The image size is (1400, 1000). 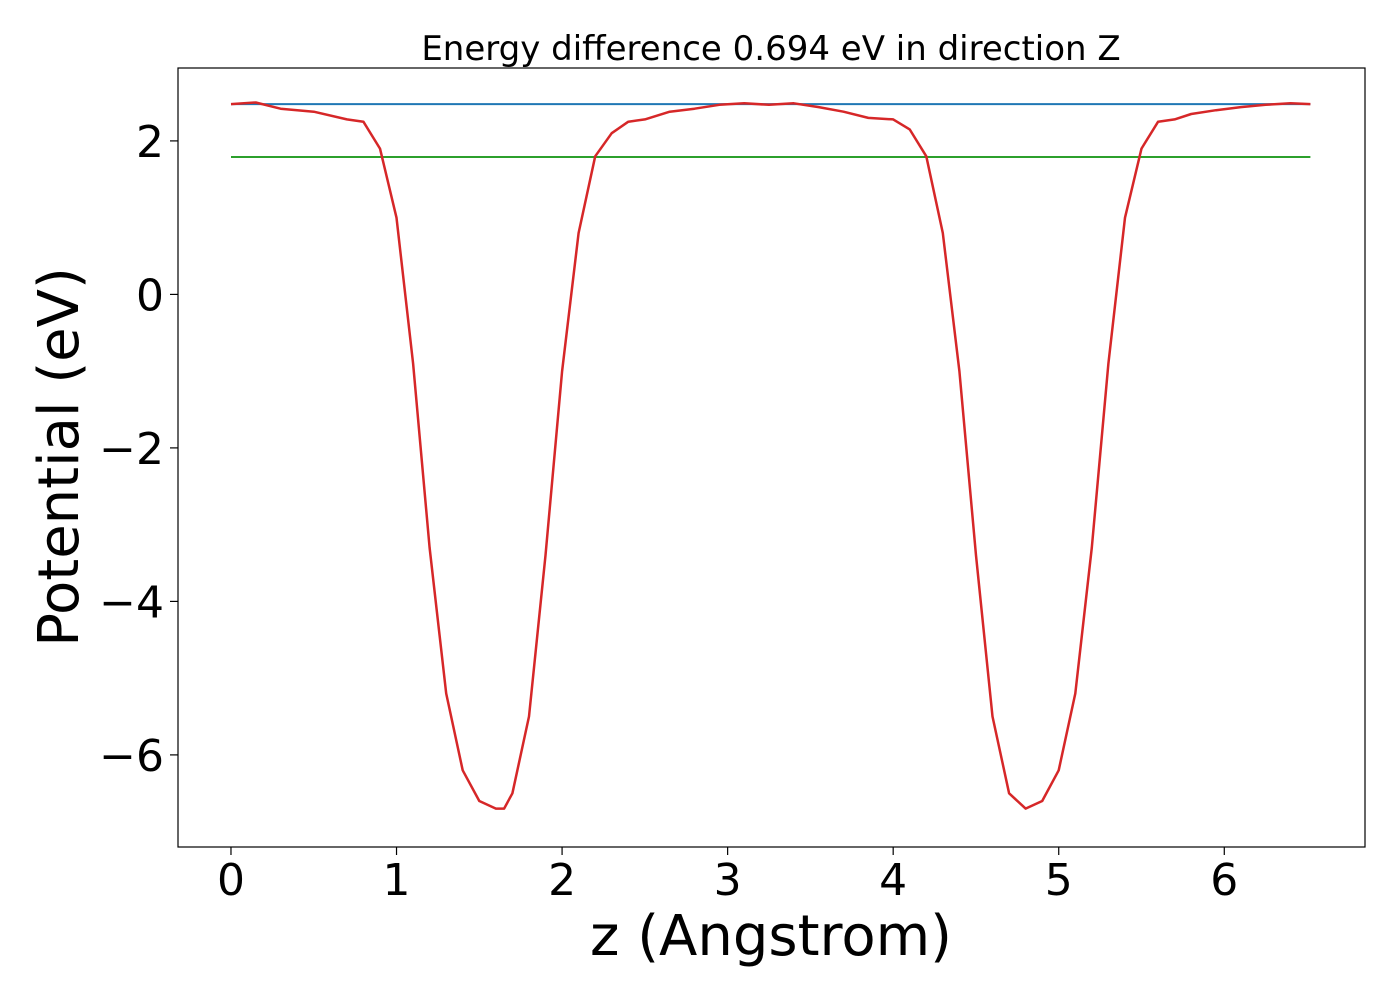 What do you see at coordinates (728, 880) in the screenshot?
I see `x-tick-label: 3` at bounding box center [728, 880].